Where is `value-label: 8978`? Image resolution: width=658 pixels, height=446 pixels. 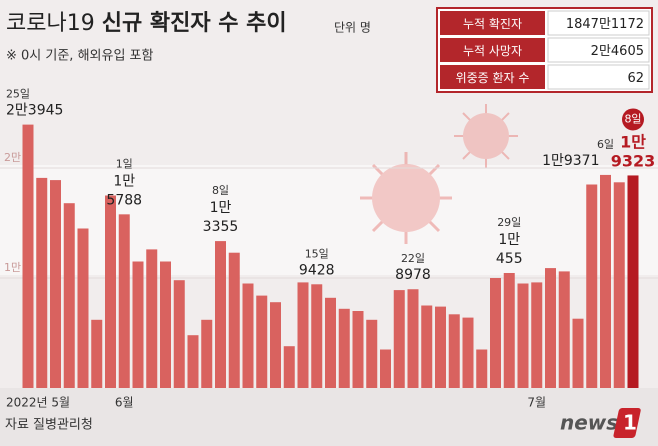 value-label: 8978 is located at coordinates (413, 275).